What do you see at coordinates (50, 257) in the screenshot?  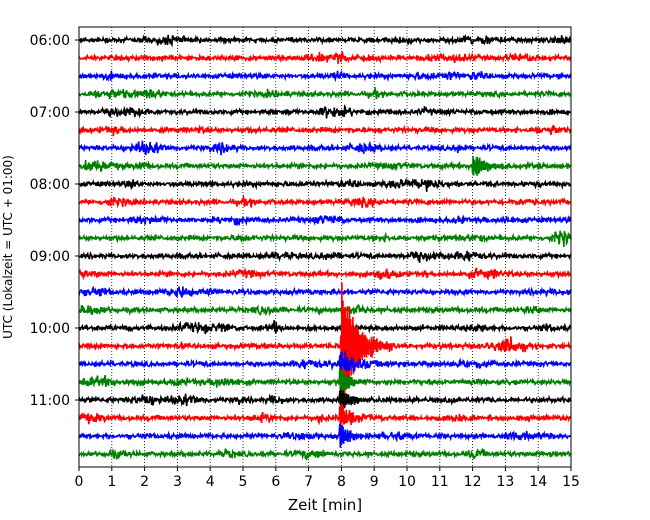 I see `y-tick-label: 09:00` at bounding box center [50, 257].